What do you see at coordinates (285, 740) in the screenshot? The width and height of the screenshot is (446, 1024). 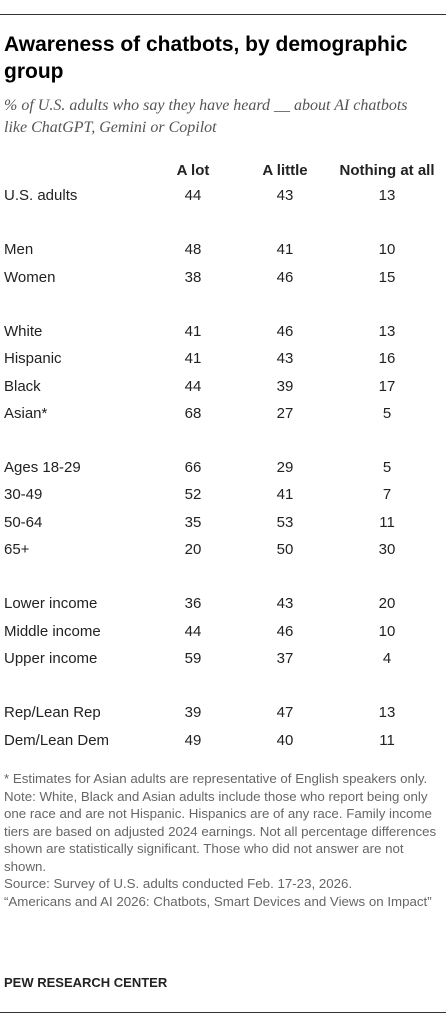 I see `cell-value: 40` at bounding box center [285, 740].